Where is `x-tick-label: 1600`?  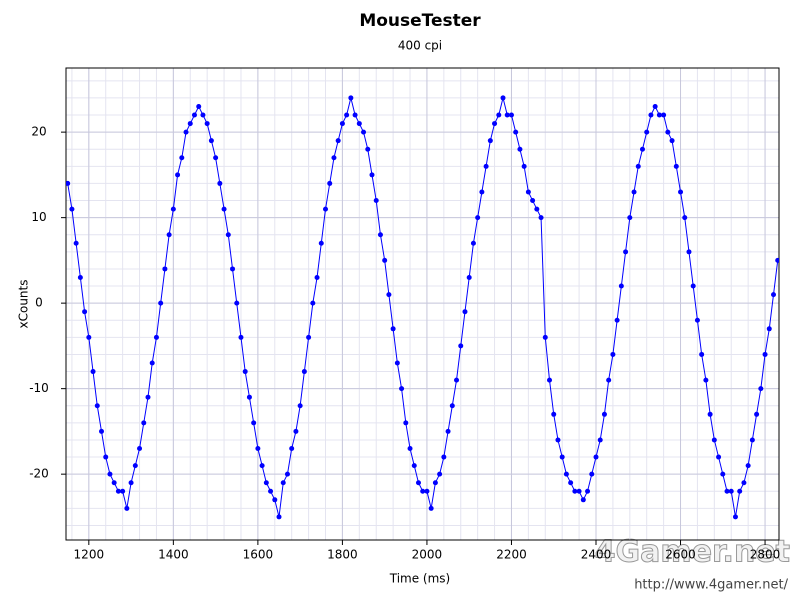 x-tick-label: 1600 is located at coordinates (258, 555).